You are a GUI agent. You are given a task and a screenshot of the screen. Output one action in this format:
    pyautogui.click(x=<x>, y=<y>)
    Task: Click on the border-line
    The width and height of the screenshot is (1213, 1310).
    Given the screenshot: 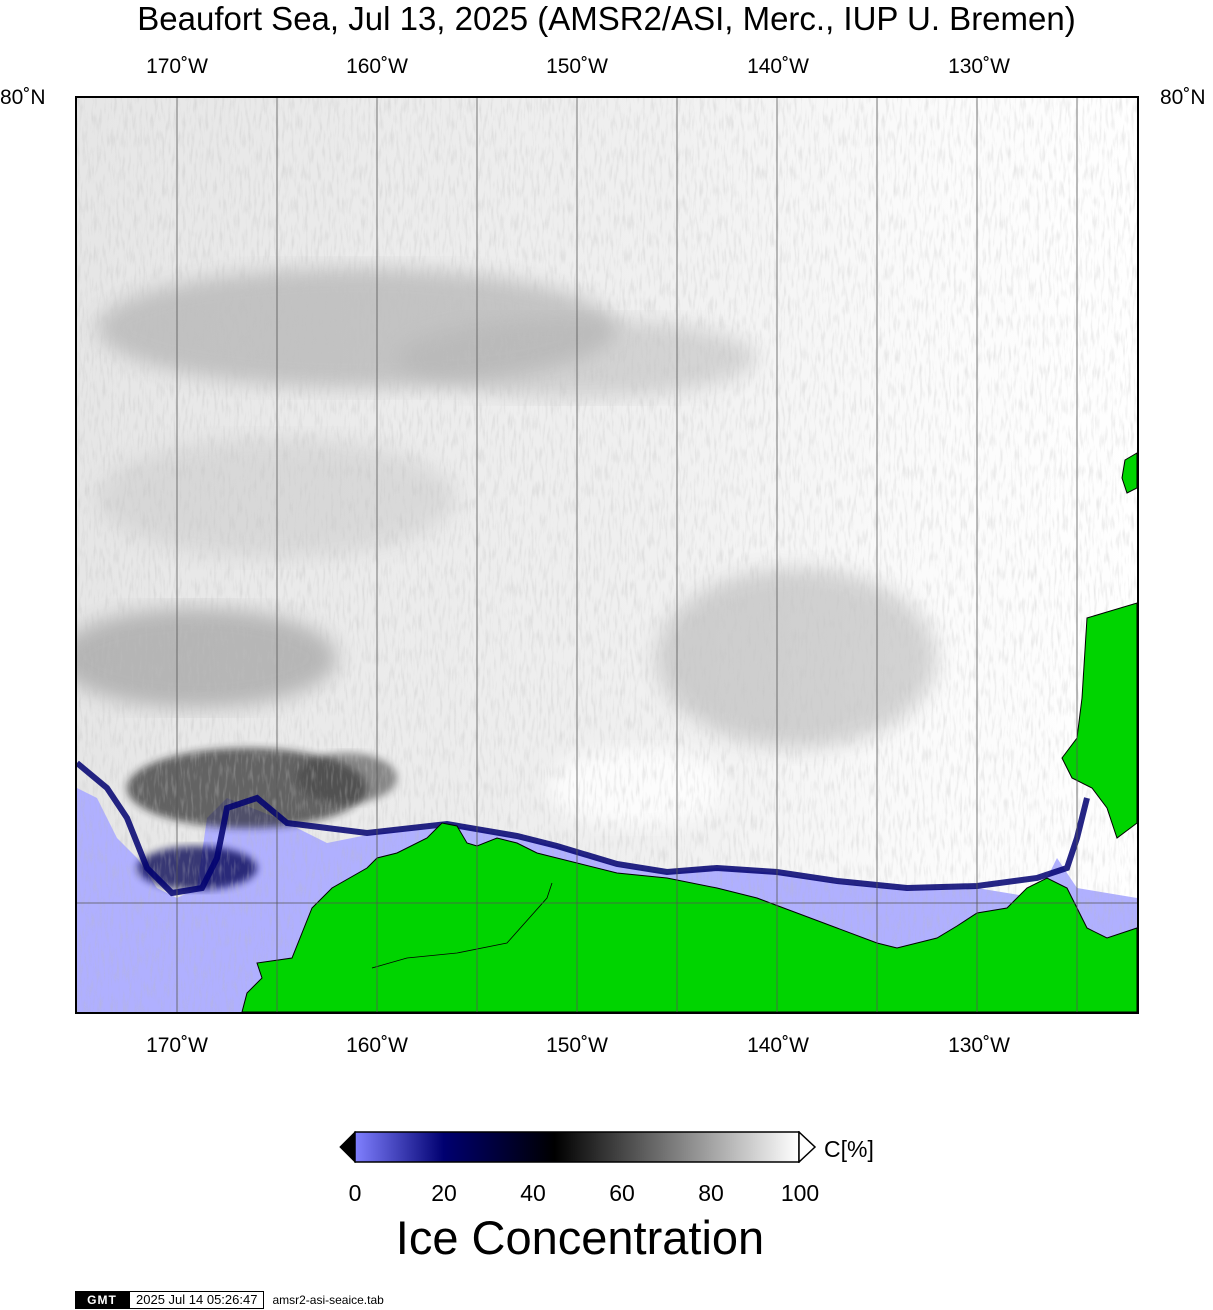 What is the action you would take?
    pyautogui.click(x=462, y=925)
    